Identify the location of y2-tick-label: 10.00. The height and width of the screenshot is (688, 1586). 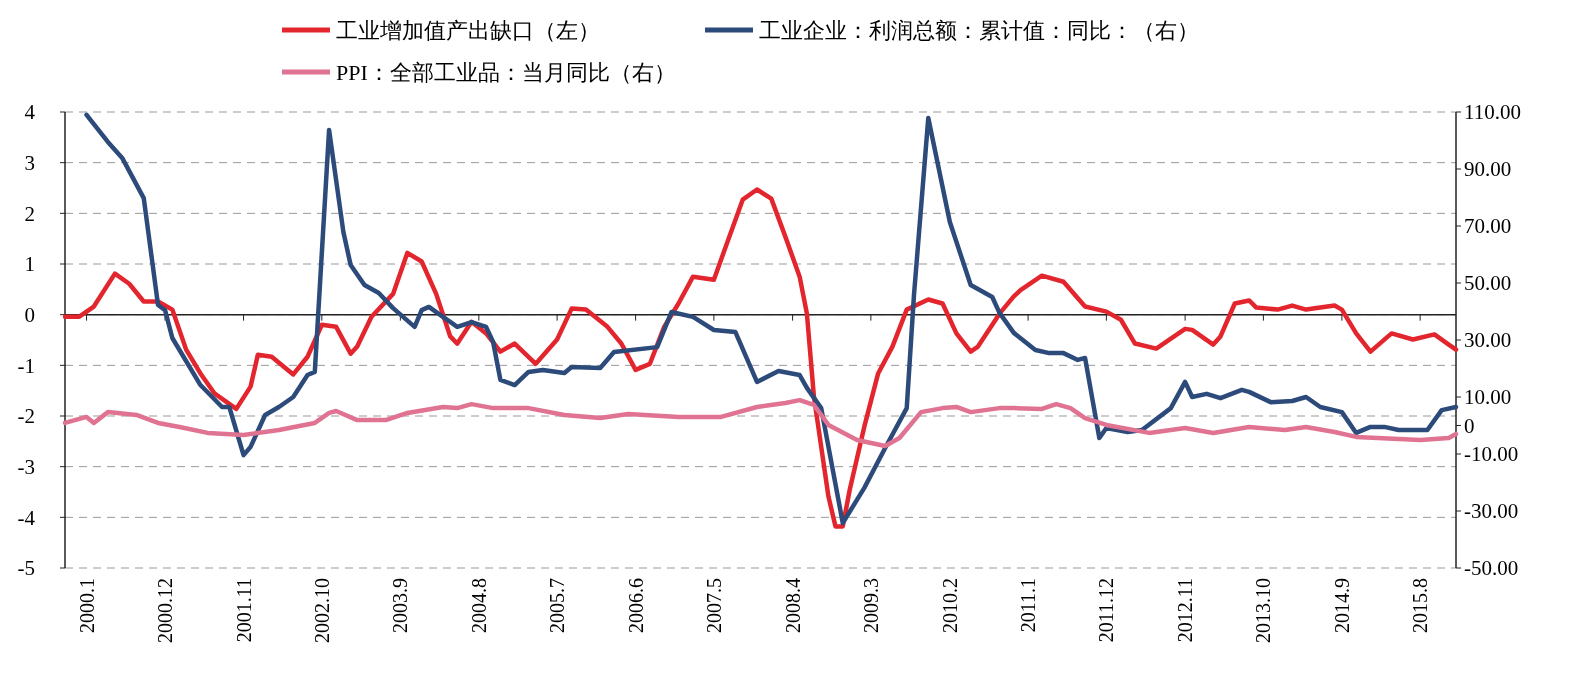
(1488, 397).